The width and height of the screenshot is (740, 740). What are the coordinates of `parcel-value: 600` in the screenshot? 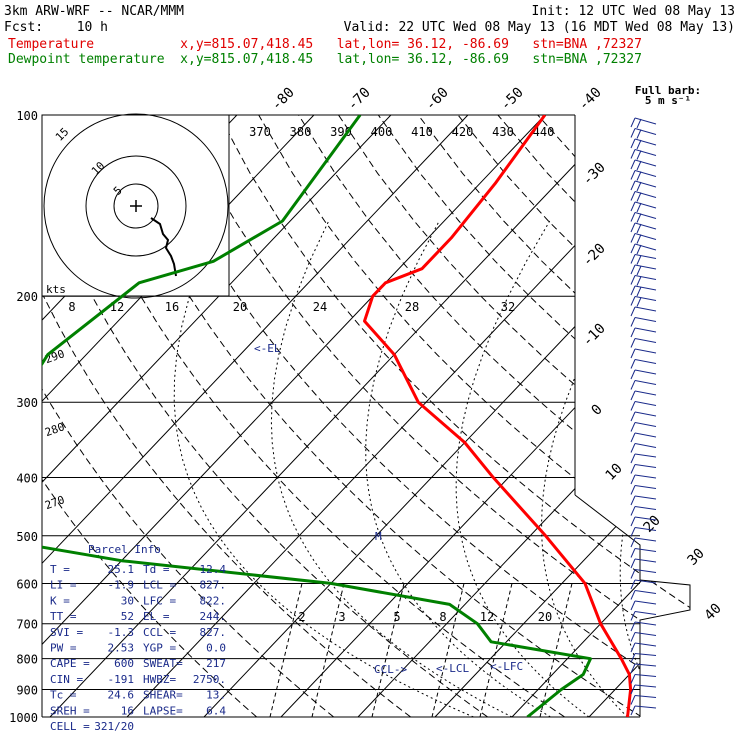 It's located at (124, 663).